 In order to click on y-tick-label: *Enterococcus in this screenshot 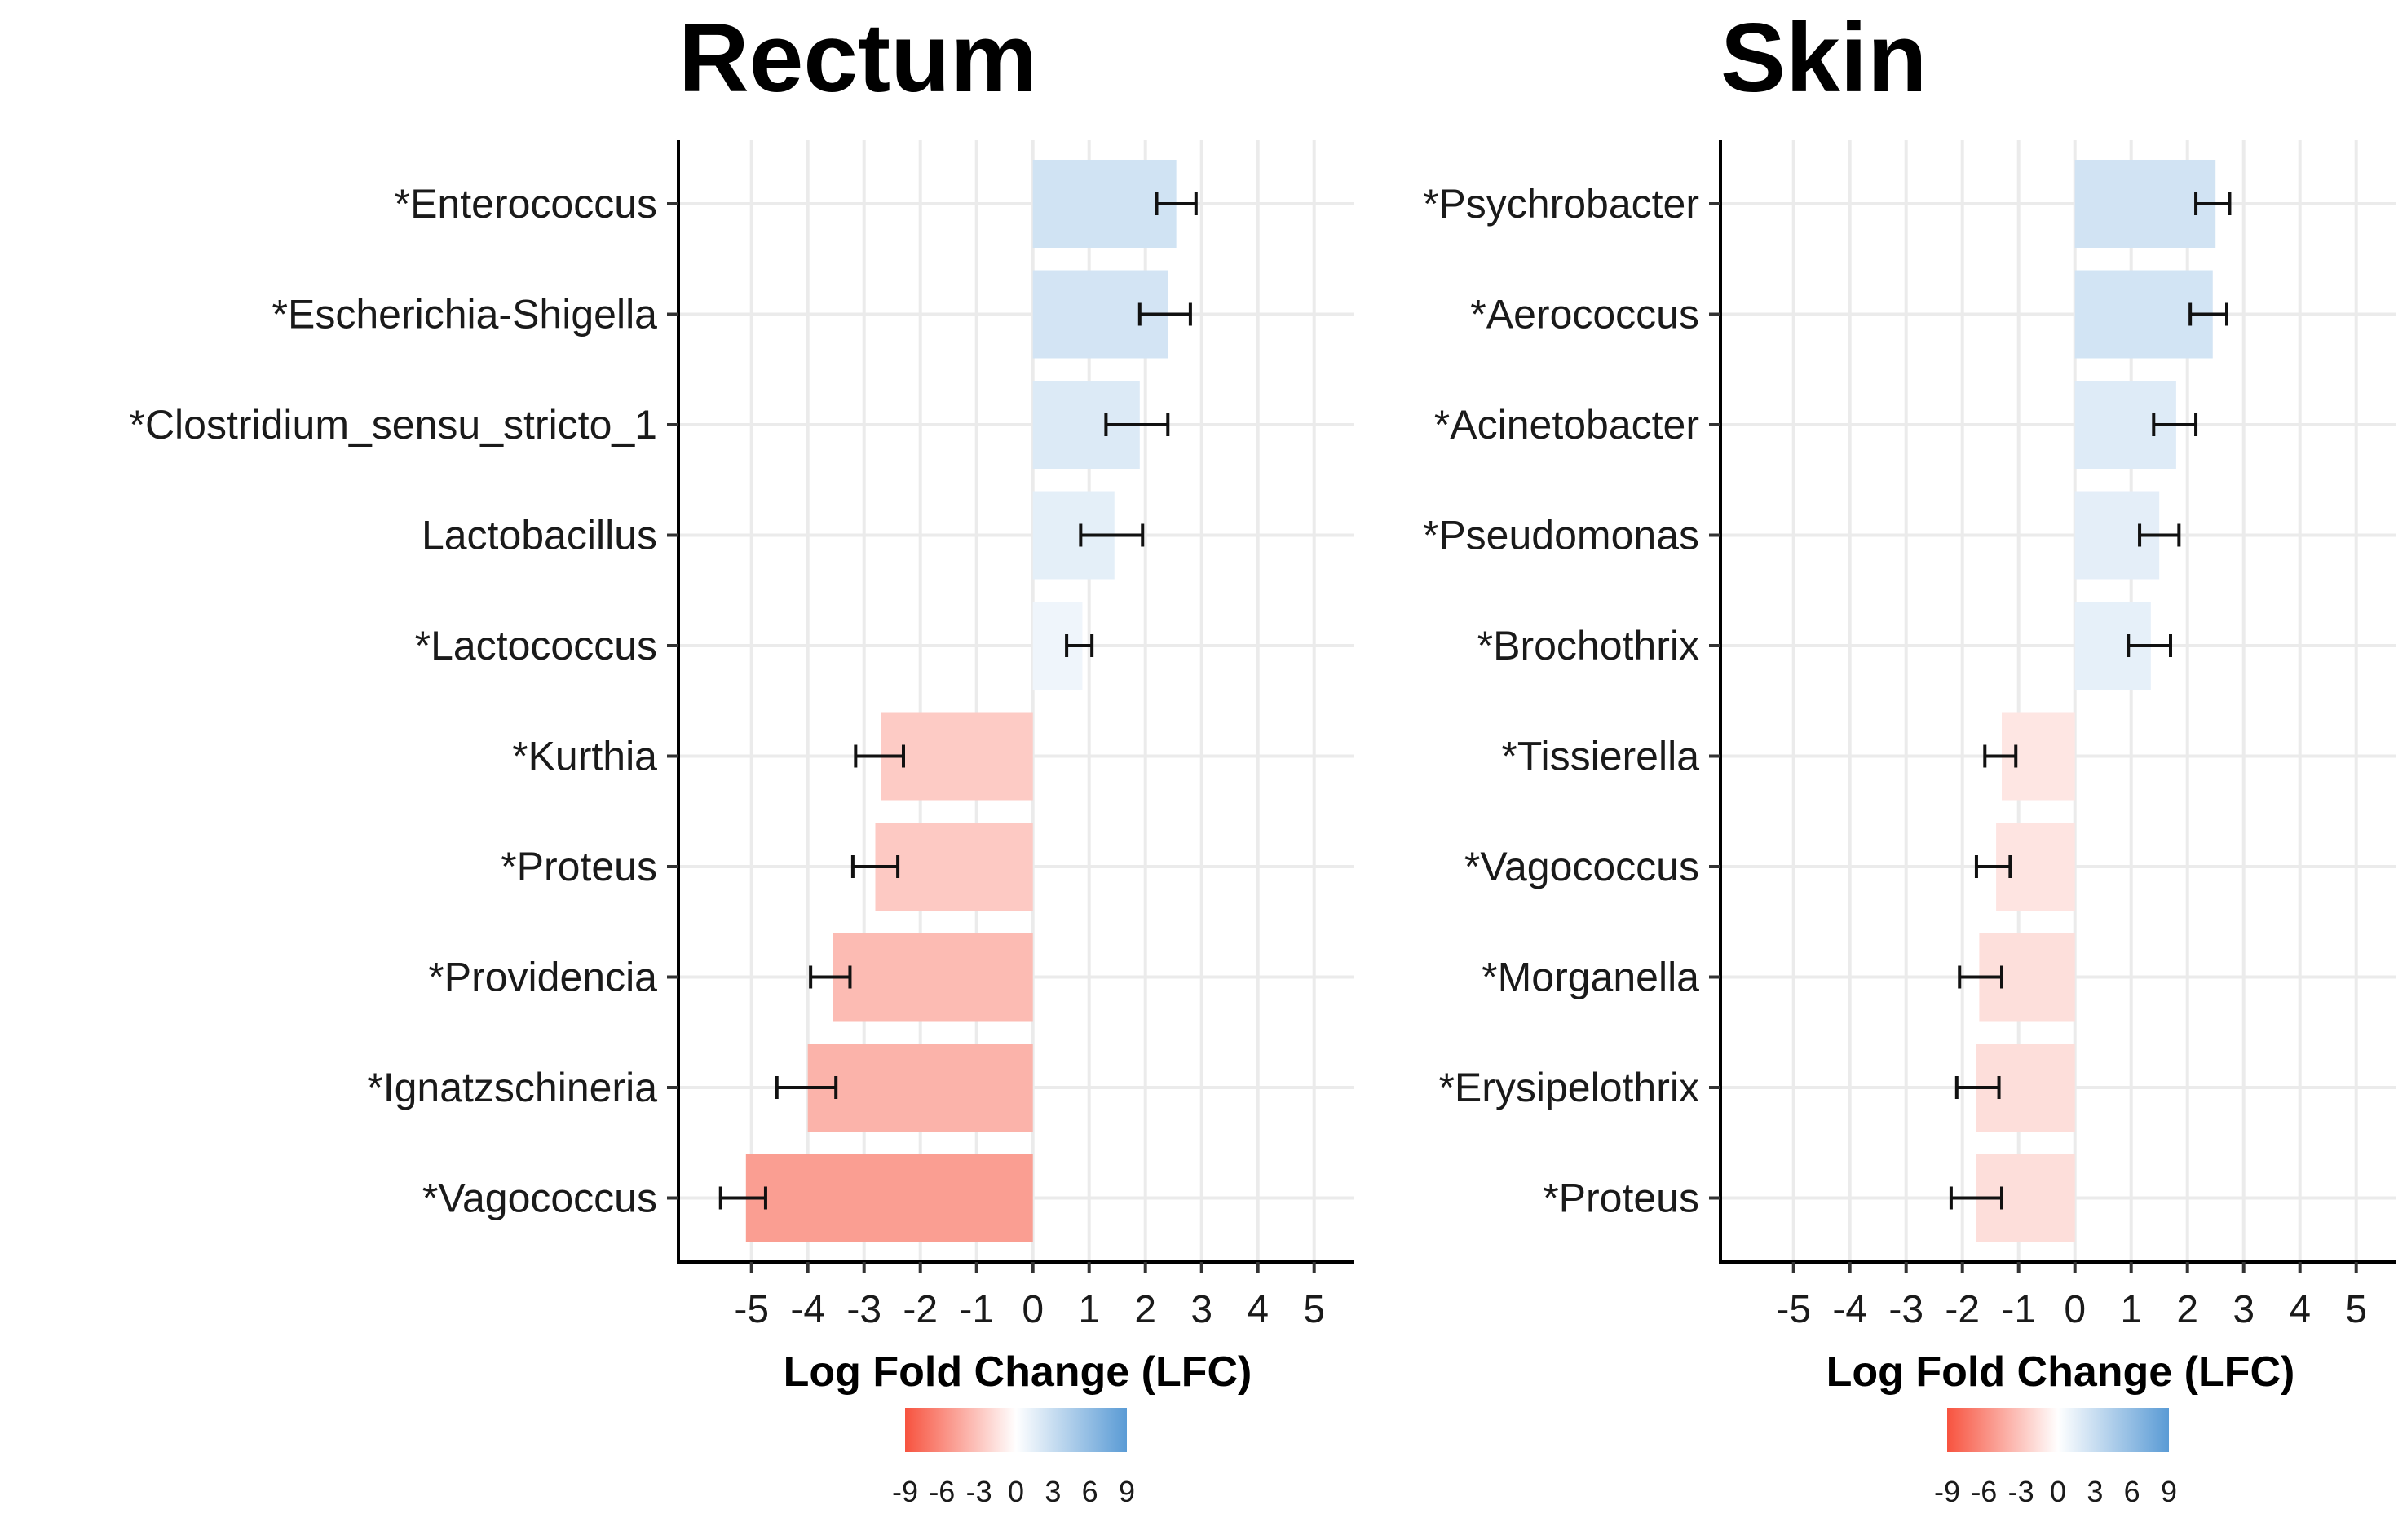, I will do `click(526, 204)`.